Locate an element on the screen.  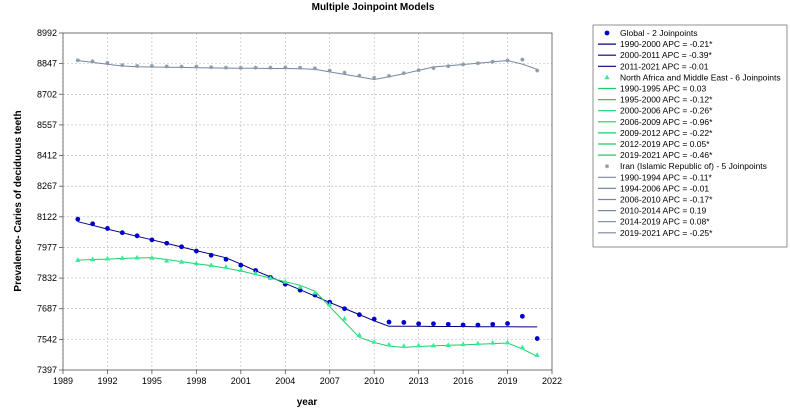
y-tick-label: 7977 is located at coordinates (47, 247).